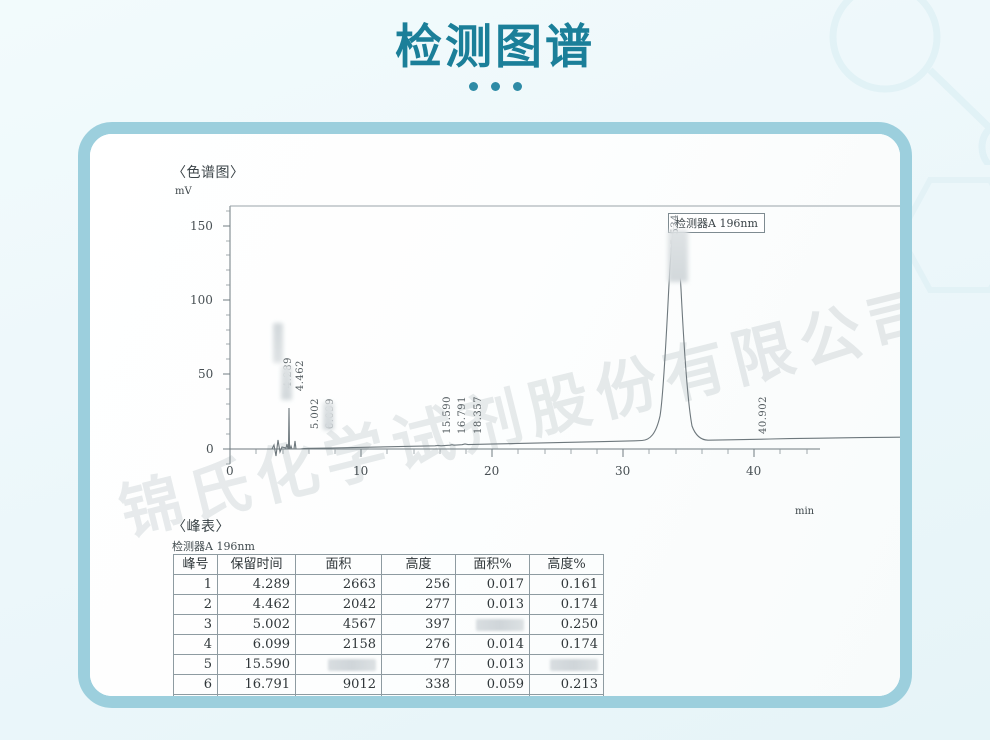  Describe the element at coordinates (478, 415) in the screenshot. I see `peak-label-18-357: 18.357` at that location.